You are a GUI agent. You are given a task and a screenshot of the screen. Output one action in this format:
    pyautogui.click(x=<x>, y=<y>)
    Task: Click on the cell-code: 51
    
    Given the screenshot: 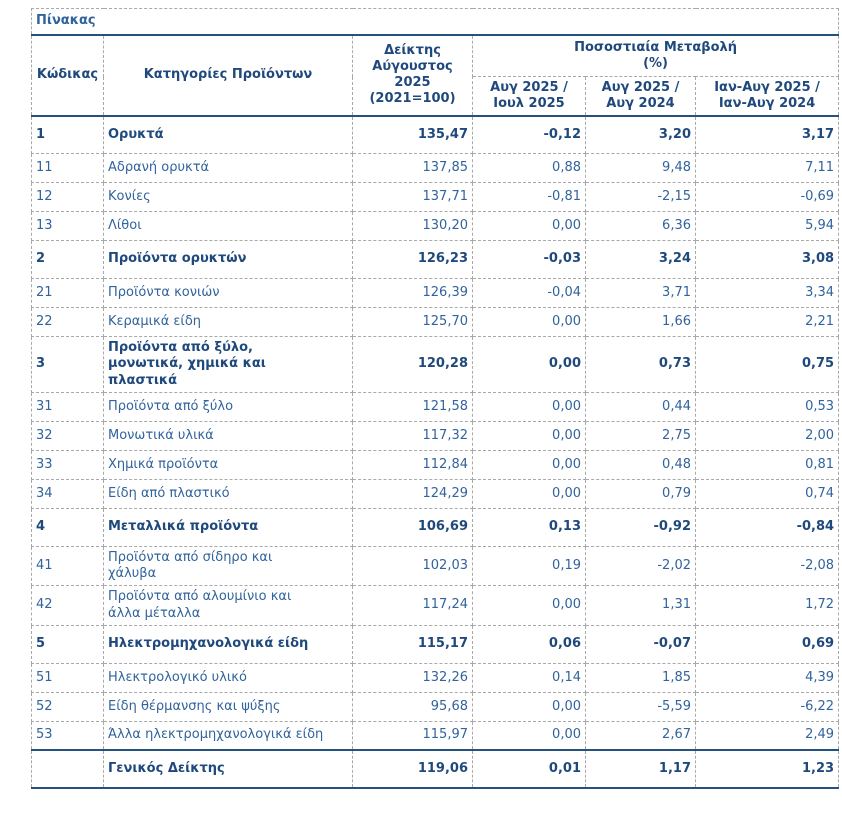 What is the action you would take?
    pyautogui.click(x=67, y=677)
    